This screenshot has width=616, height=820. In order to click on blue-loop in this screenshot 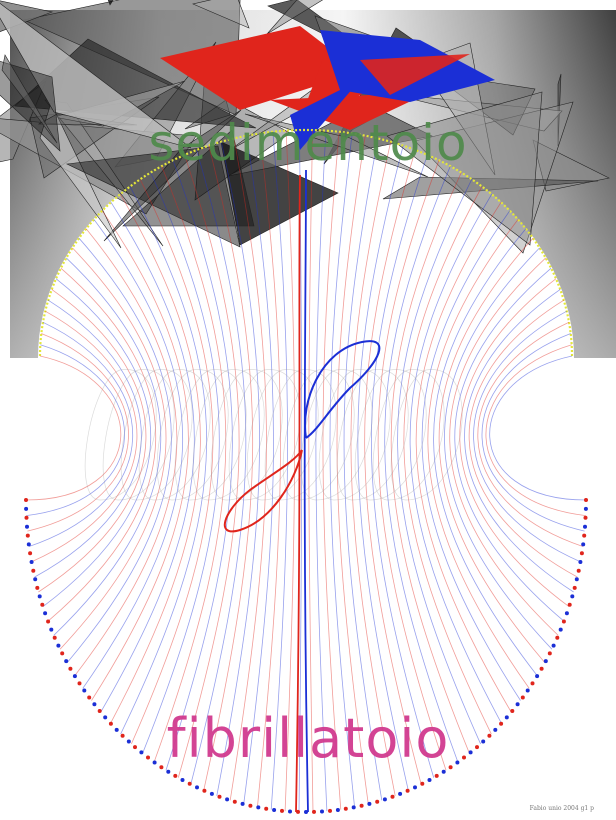, I will do `click(342, 389)`.